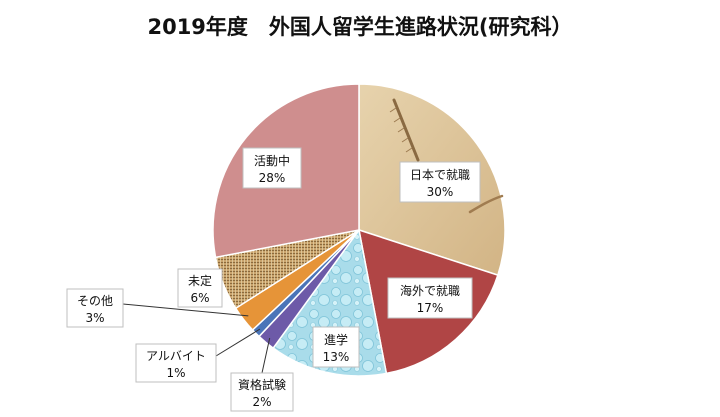 The image size is (720, 417). I want to click on slice-percent: 30%, so click(440, 192).